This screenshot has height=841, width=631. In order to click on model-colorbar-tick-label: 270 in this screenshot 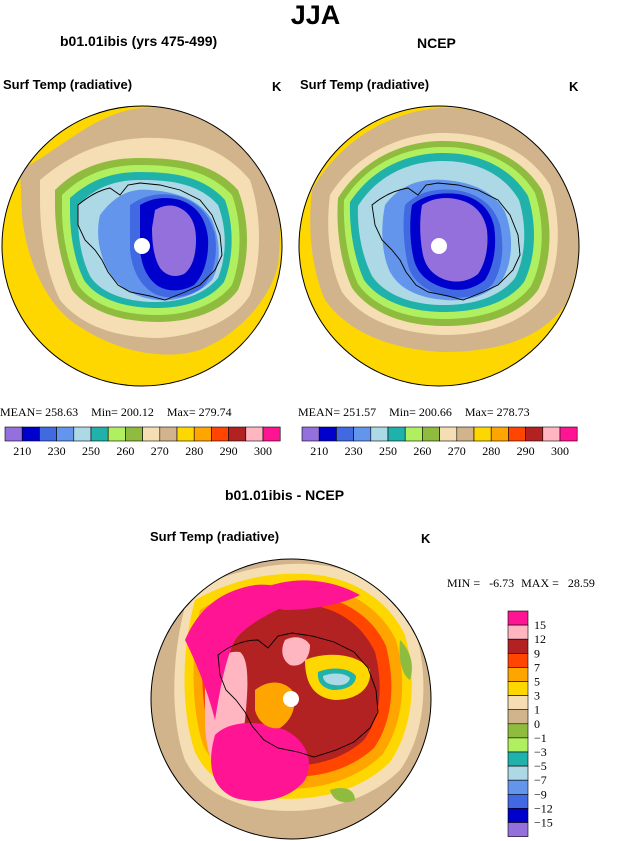, I will do `click(160, 451)`.